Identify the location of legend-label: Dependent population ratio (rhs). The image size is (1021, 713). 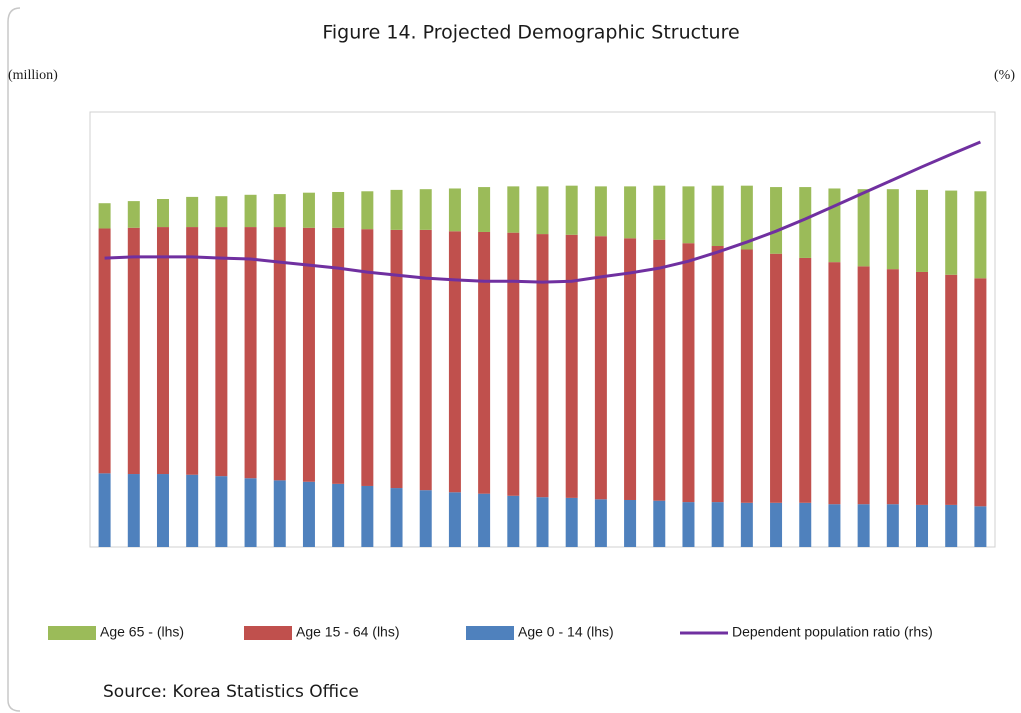
(832, 632).